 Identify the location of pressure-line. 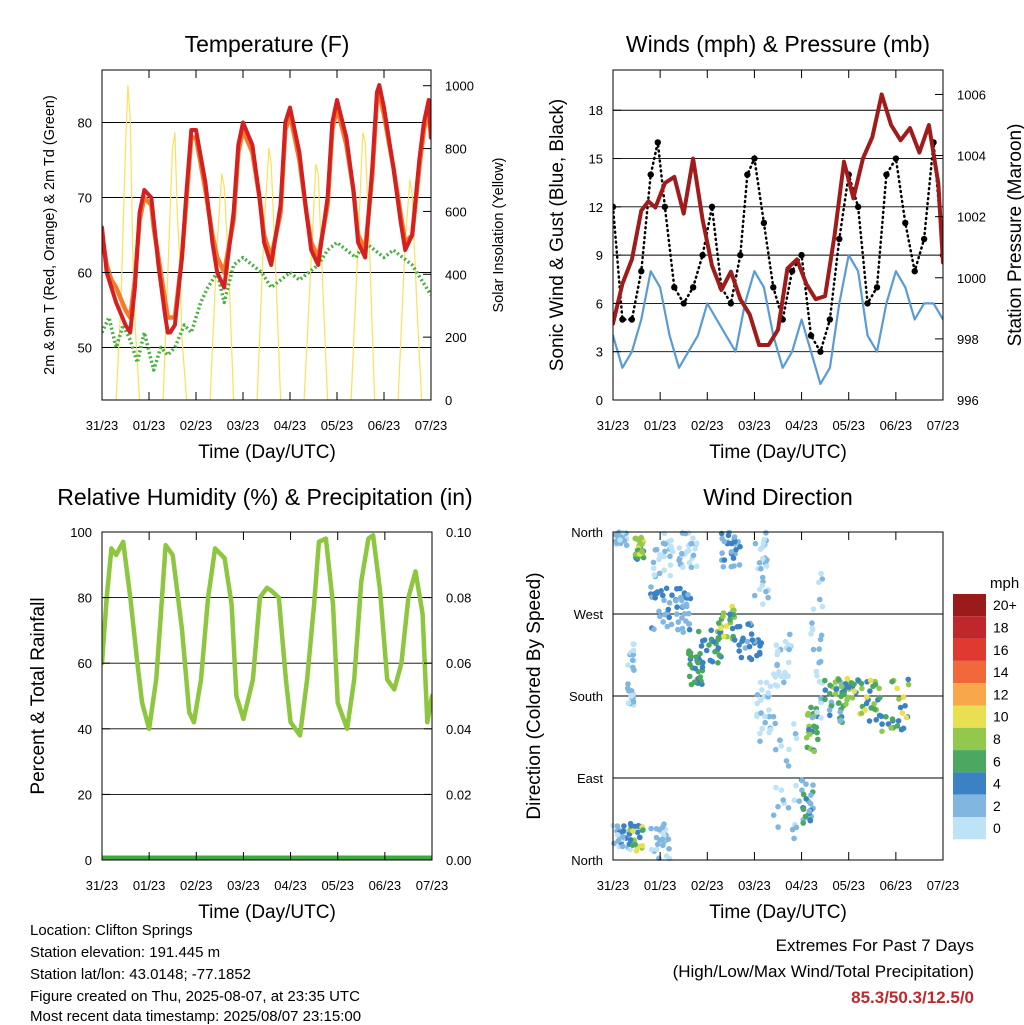
(778, 219).